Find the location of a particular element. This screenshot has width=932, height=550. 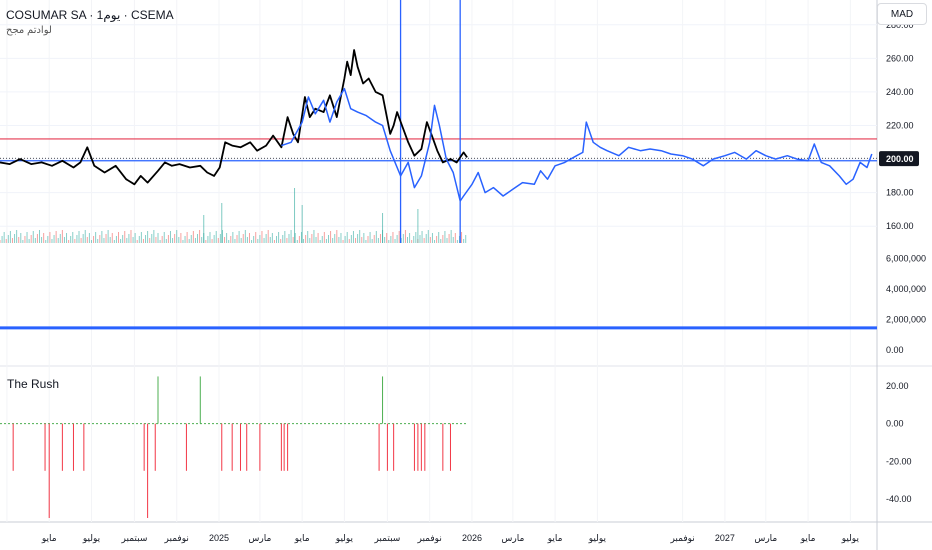

time-tick-label: يوليو is located at coordinates (597, 538).